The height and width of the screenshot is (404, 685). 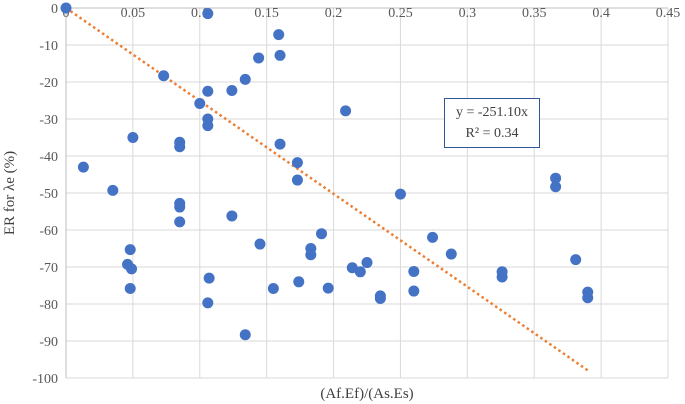 I want to click on y-tick-label: -70, so click(x=48, y=268).